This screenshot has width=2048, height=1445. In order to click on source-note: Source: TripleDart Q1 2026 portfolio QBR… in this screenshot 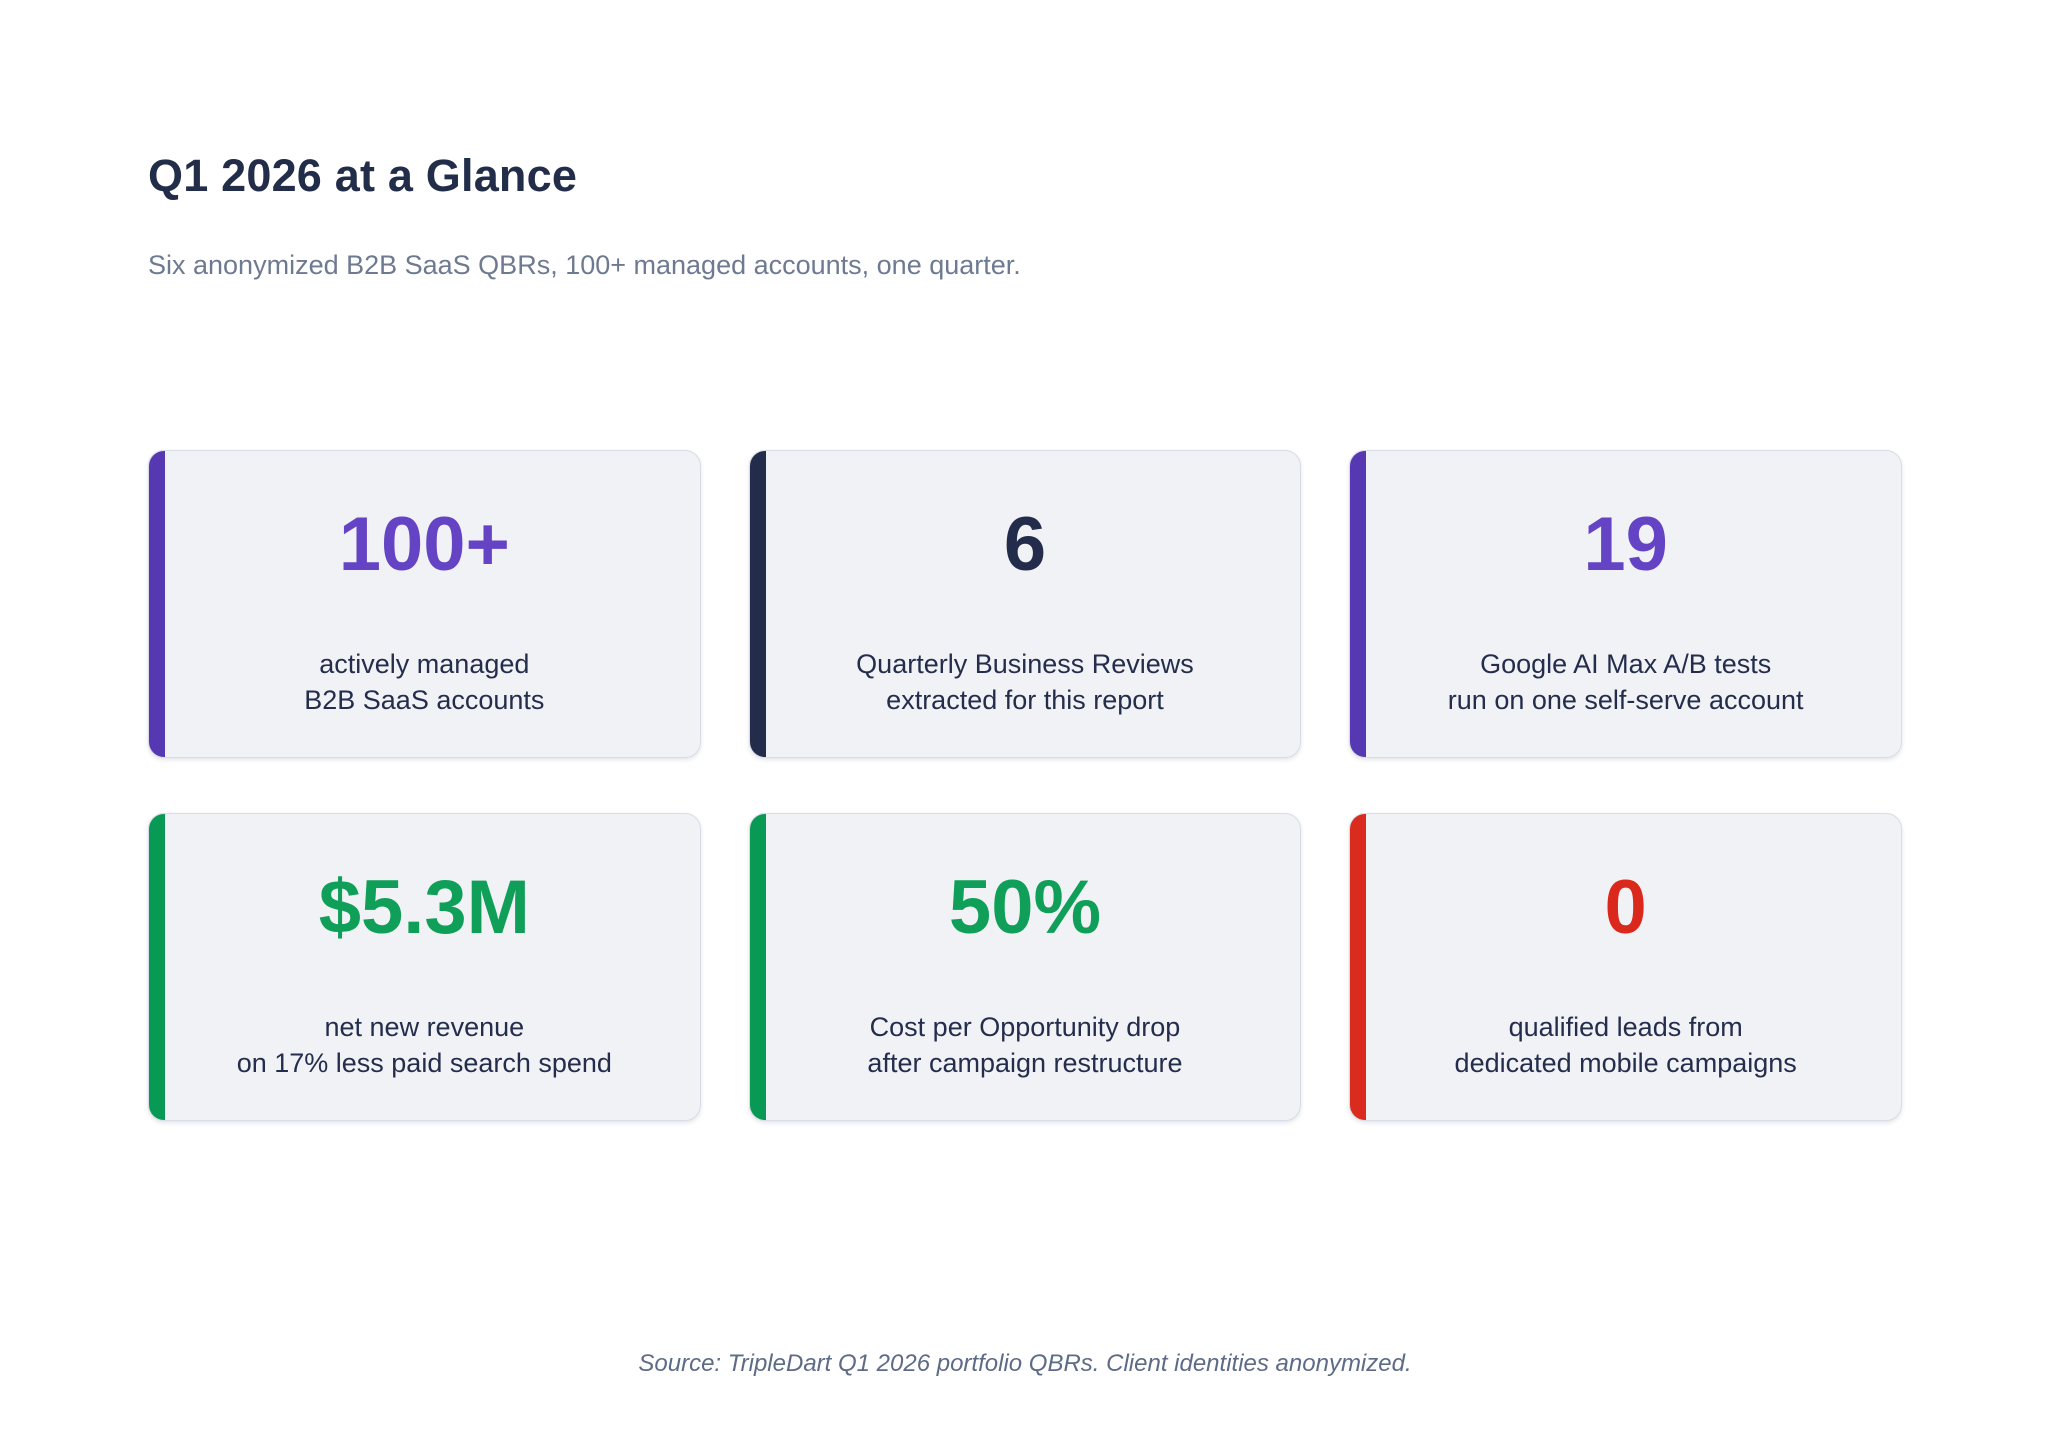, I will do `click(1025, 1363)`.